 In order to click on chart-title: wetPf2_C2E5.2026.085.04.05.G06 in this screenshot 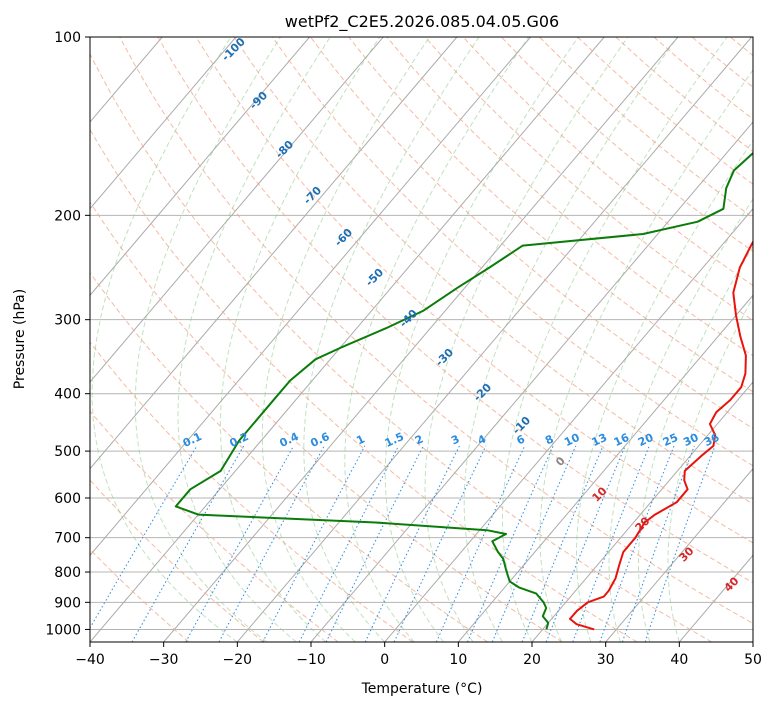, I will do `click(422, 22)`.